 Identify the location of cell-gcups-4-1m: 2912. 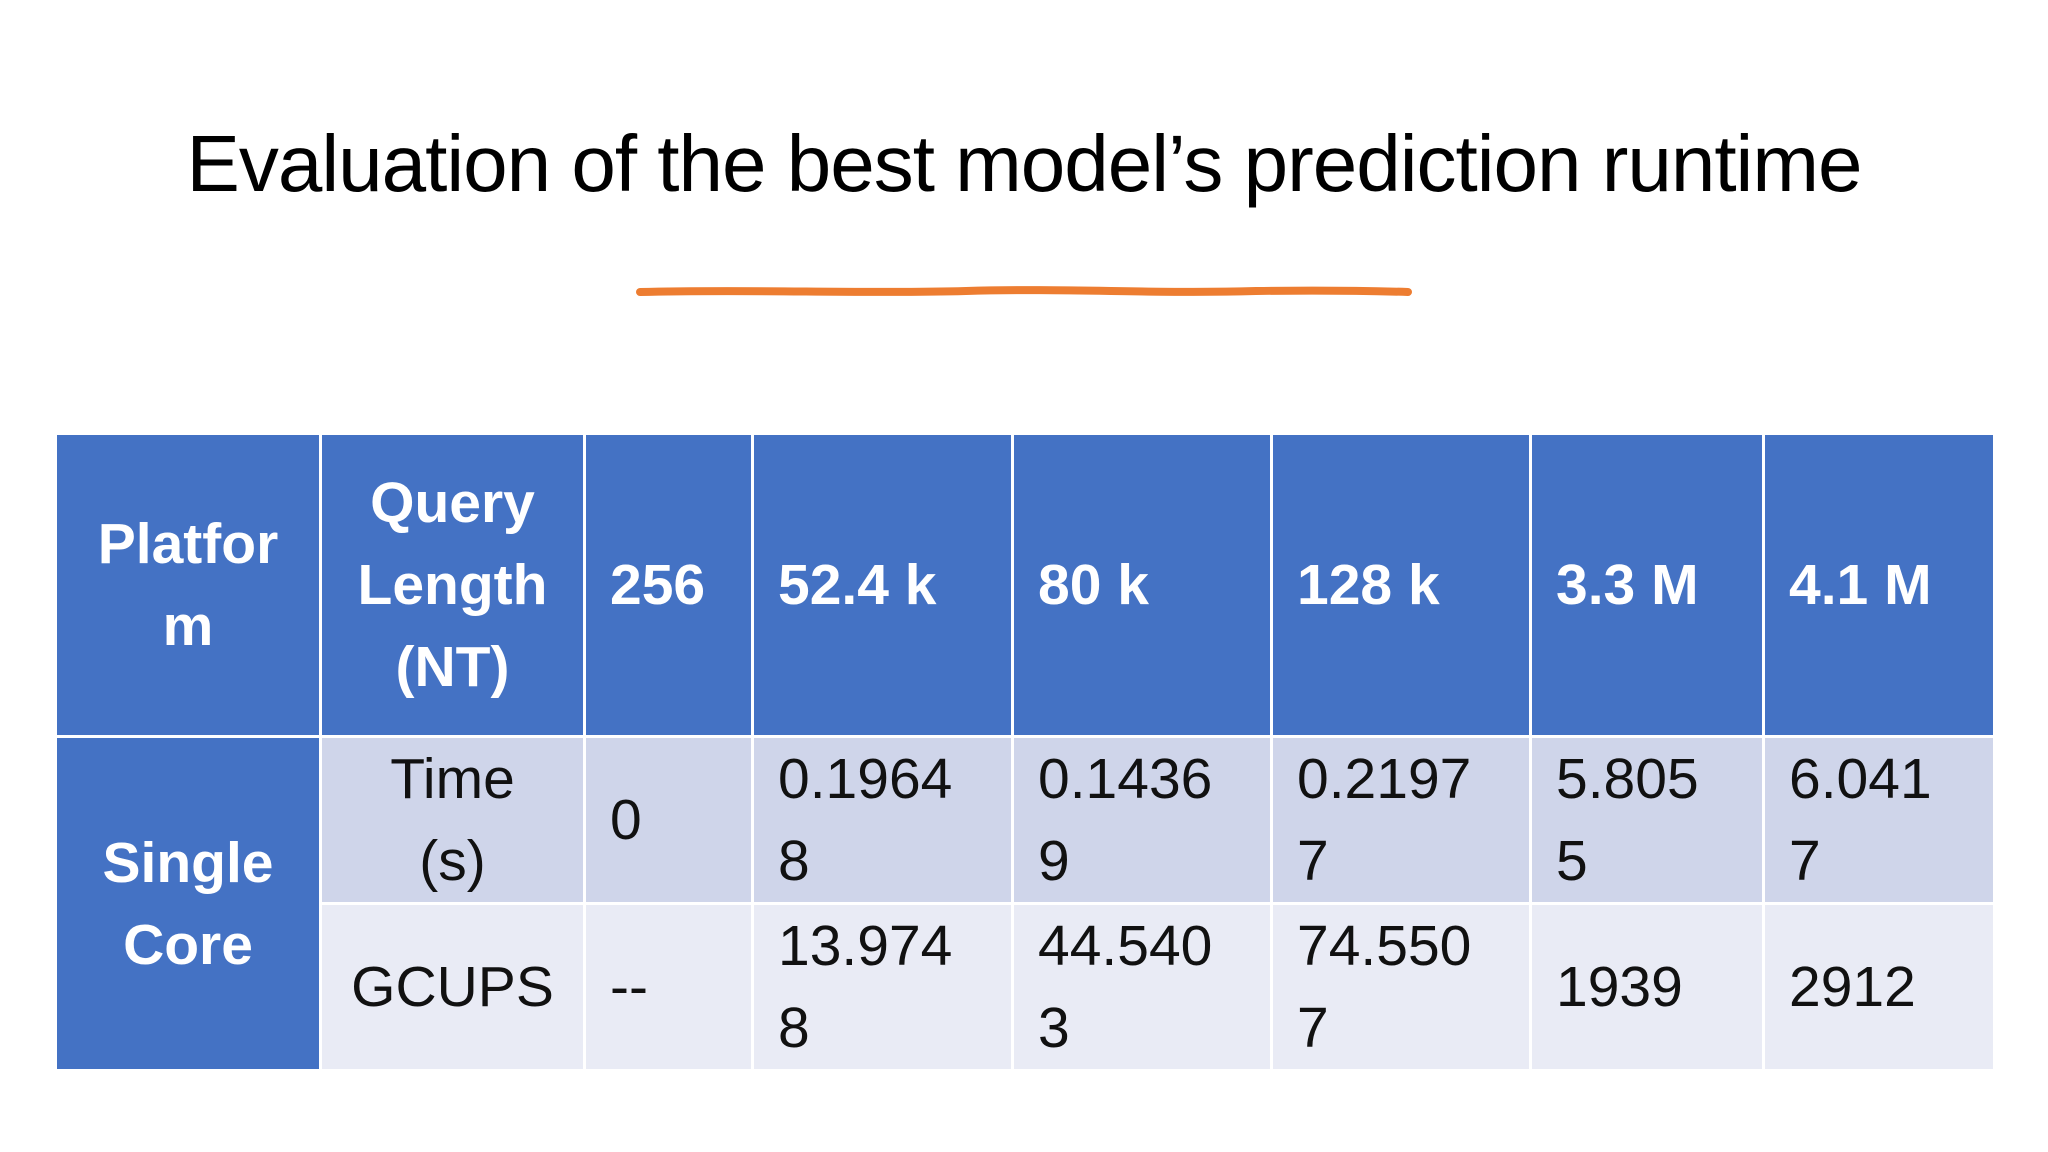
(1879, 987).